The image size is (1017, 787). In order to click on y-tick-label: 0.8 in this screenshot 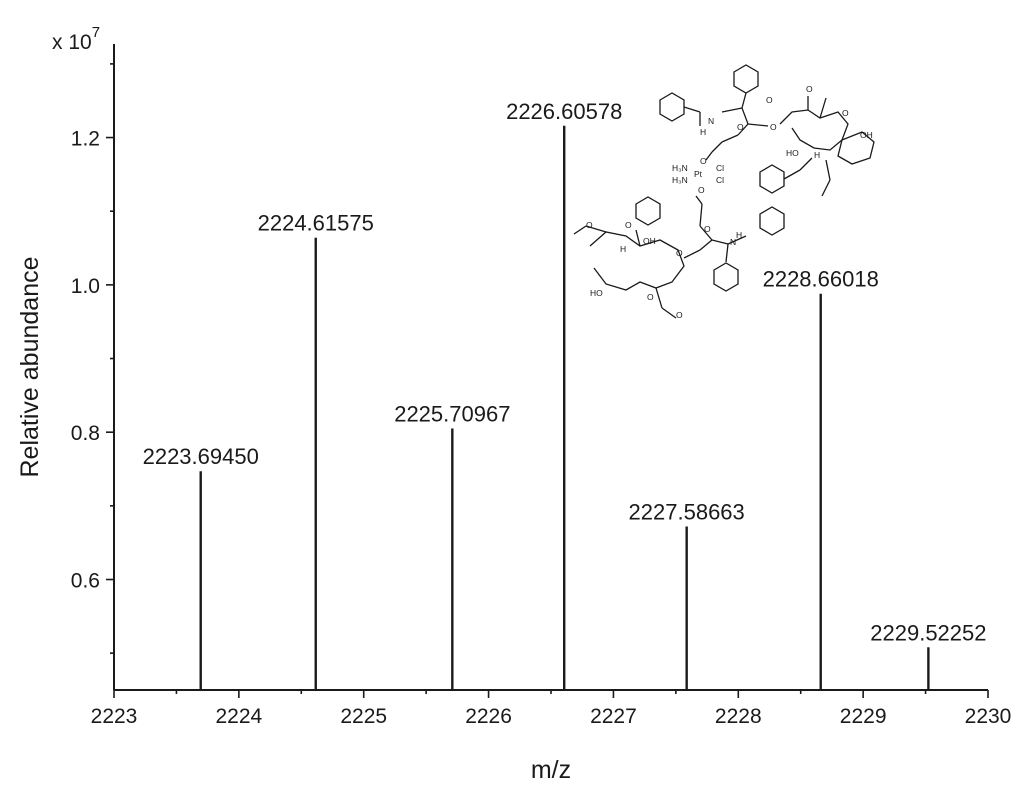, I will do `click(85, 433)`.